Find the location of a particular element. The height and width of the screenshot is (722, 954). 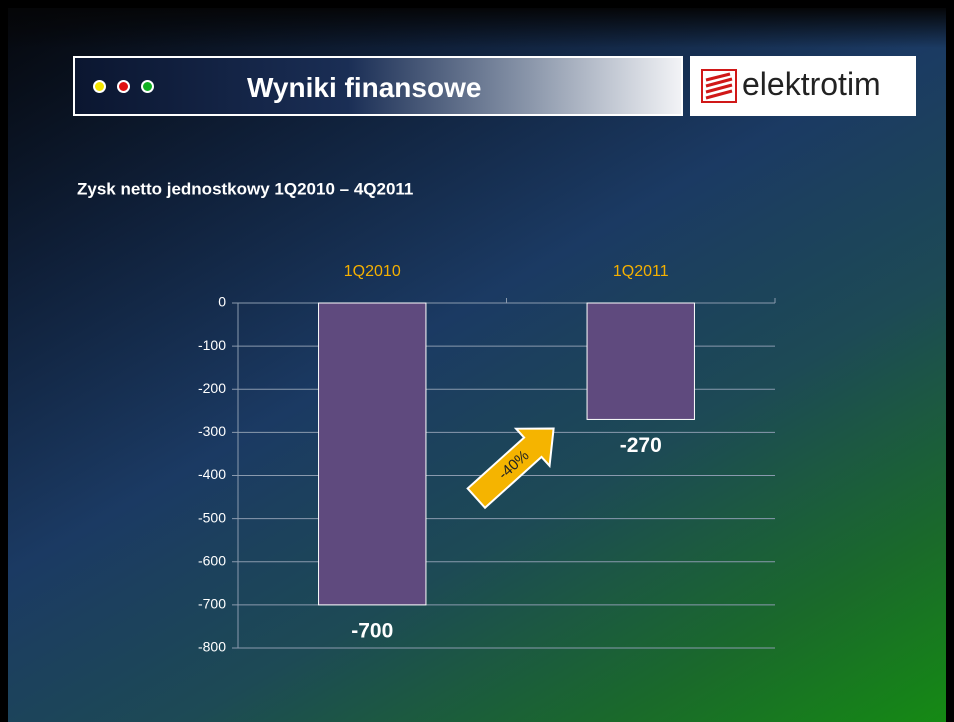

logo-text: elektrotim is located at coordinates (811, 84).